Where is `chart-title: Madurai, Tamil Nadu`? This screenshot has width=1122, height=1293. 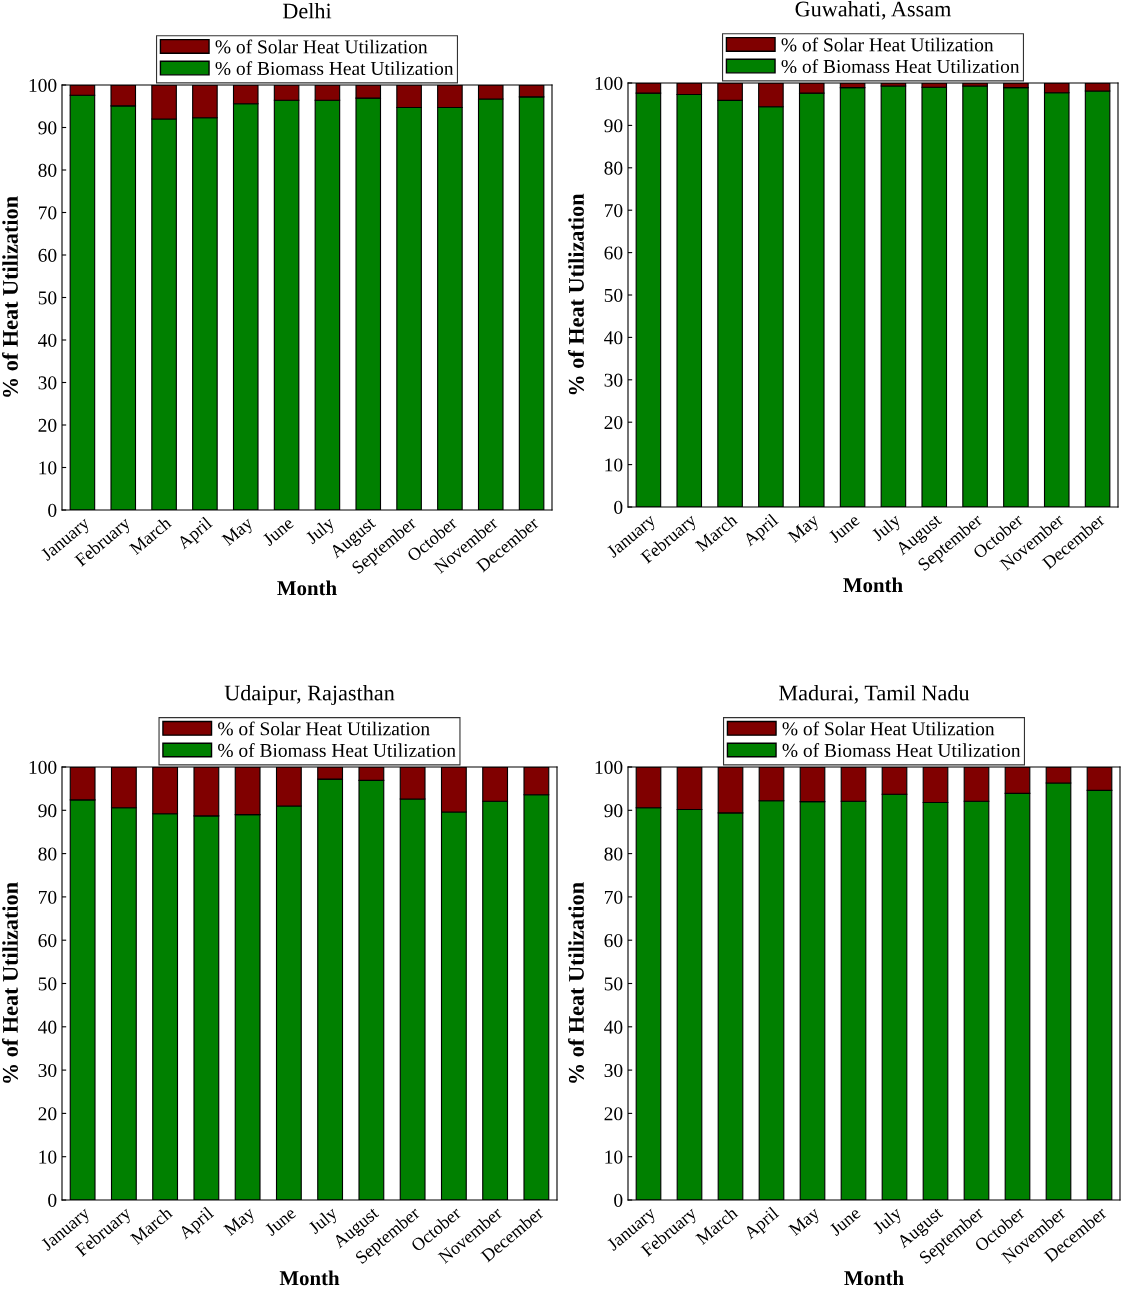 chart-title: Madurai, Tamil Nadu is located at coordinates (874, 694).